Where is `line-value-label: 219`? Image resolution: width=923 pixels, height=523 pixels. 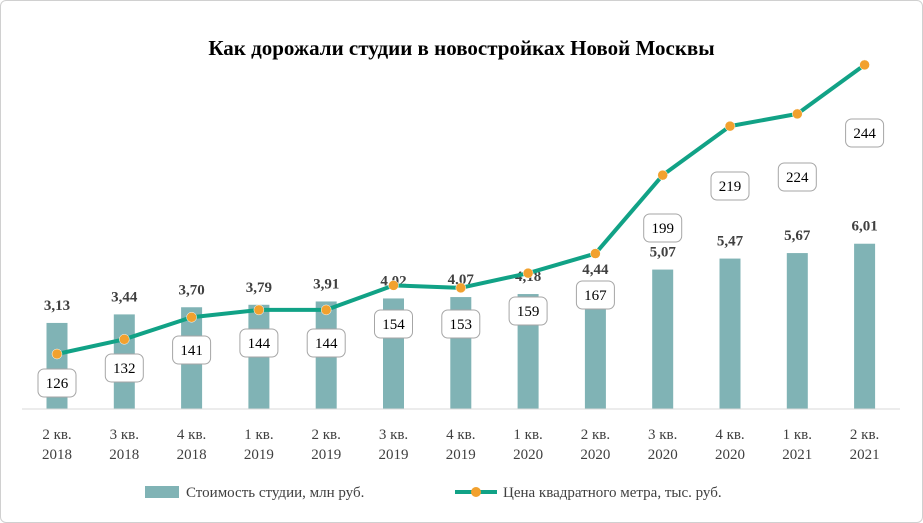
line-value-label: 219 is located at coordinates (730, 187).